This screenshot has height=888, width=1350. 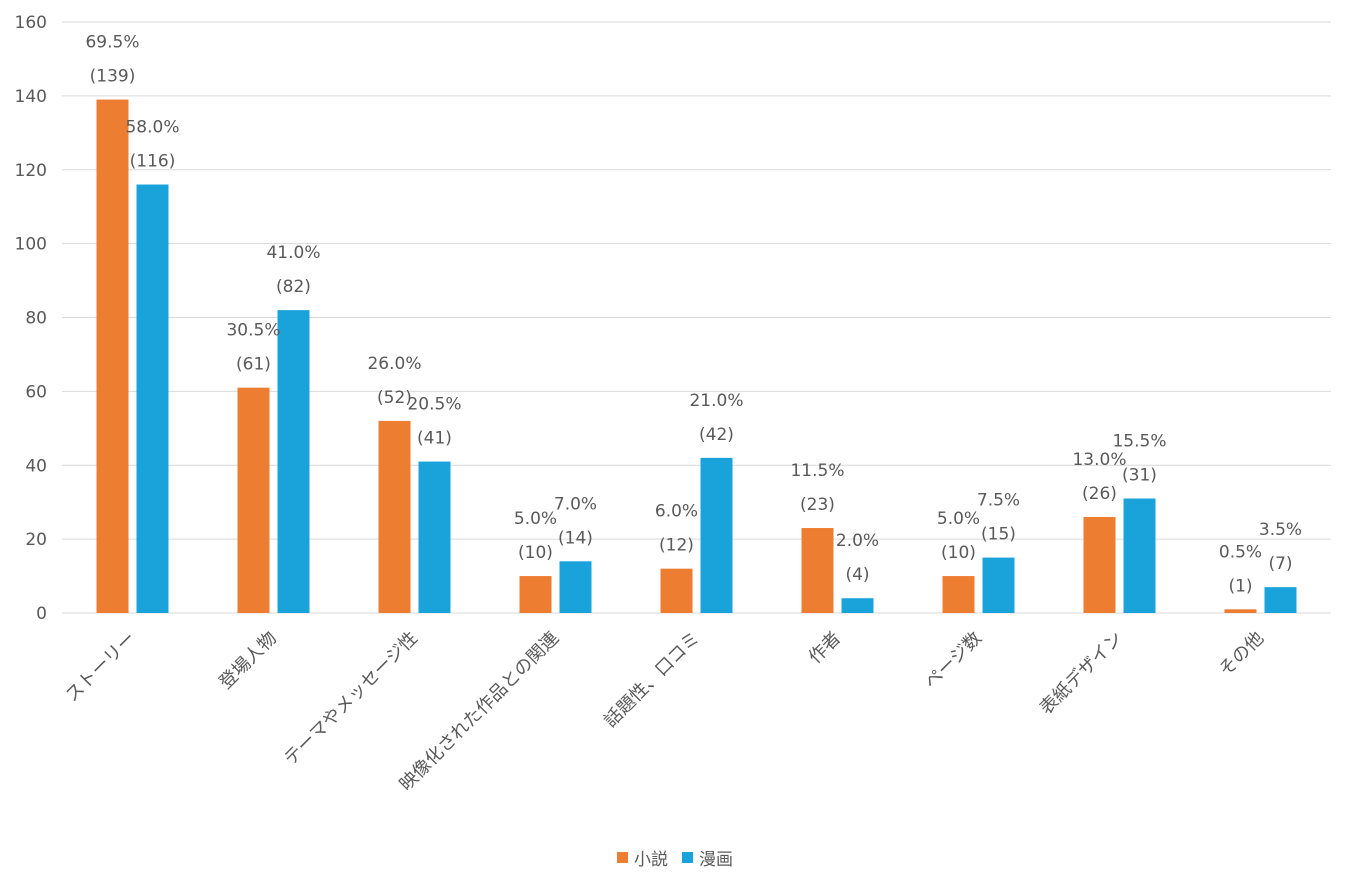 What do you see at coordinates (687, 857) in the screenshot?
I see `legend-swatch-manga` at bounding box center [687, 857].